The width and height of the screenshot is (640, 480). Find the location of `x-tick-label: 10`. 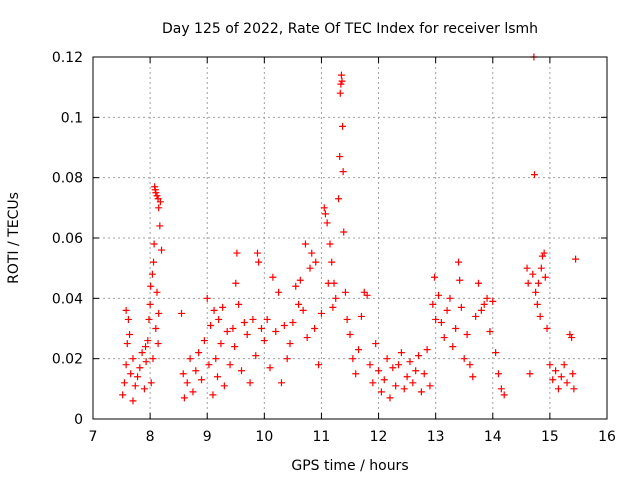

x-tick-label: 10 is located at coordinates (264, 437).